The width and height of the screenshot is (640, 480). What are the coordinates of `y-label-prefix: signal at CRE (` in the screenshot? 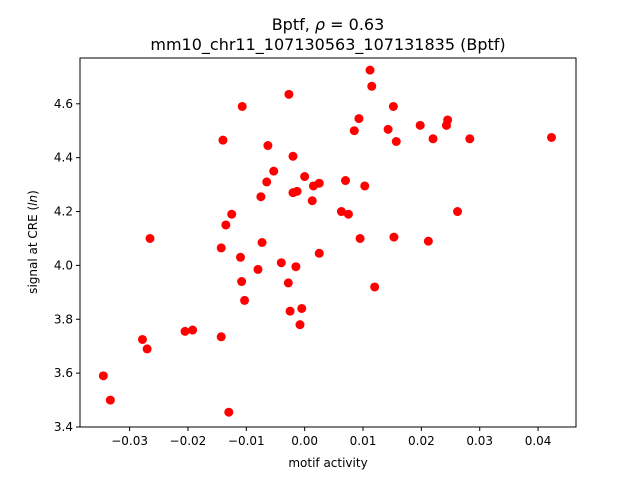 It's located at (33, 250).